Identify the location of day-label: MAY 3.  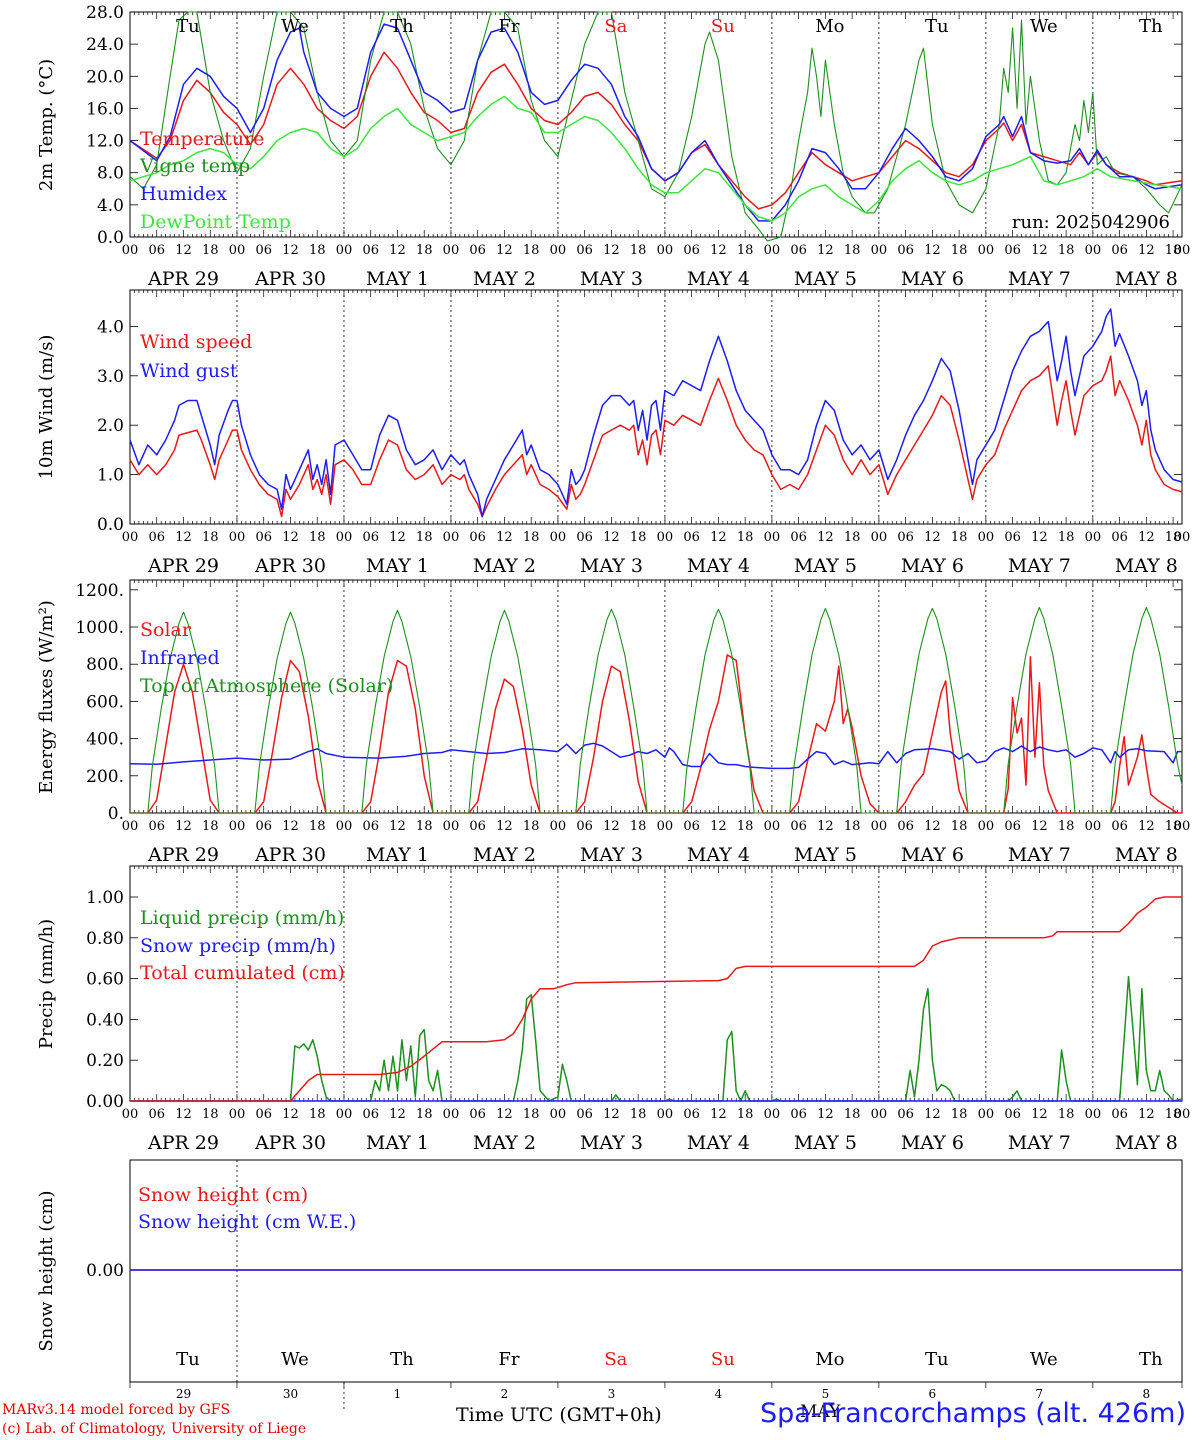
(611, 855).